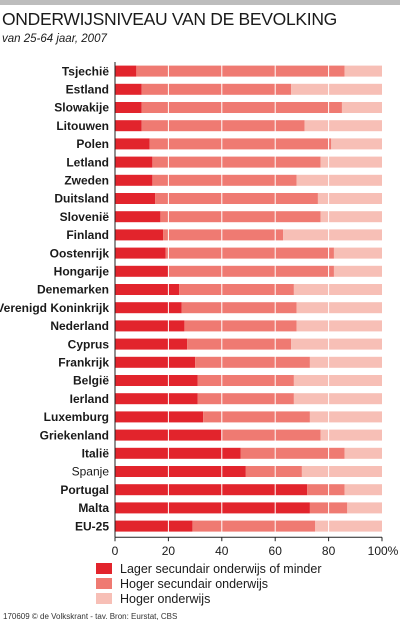 The image size is (400, 628). I want to click on category-label: Cyprus, so click(89, 344).